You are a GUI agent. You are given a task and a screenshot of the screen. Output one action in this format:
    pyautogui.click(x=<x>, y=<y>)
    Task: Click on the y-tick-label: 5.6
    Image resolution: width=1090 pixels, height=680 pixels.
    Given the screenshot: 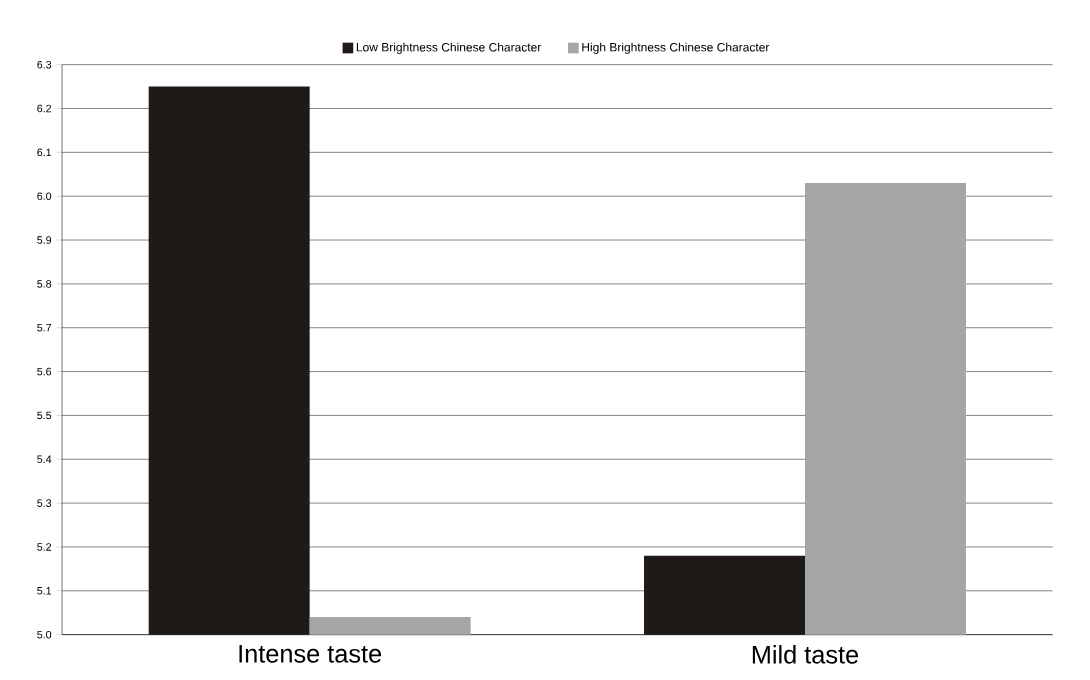 What is the action you would take?
    pyautogui.click(x=44, y=371)
    